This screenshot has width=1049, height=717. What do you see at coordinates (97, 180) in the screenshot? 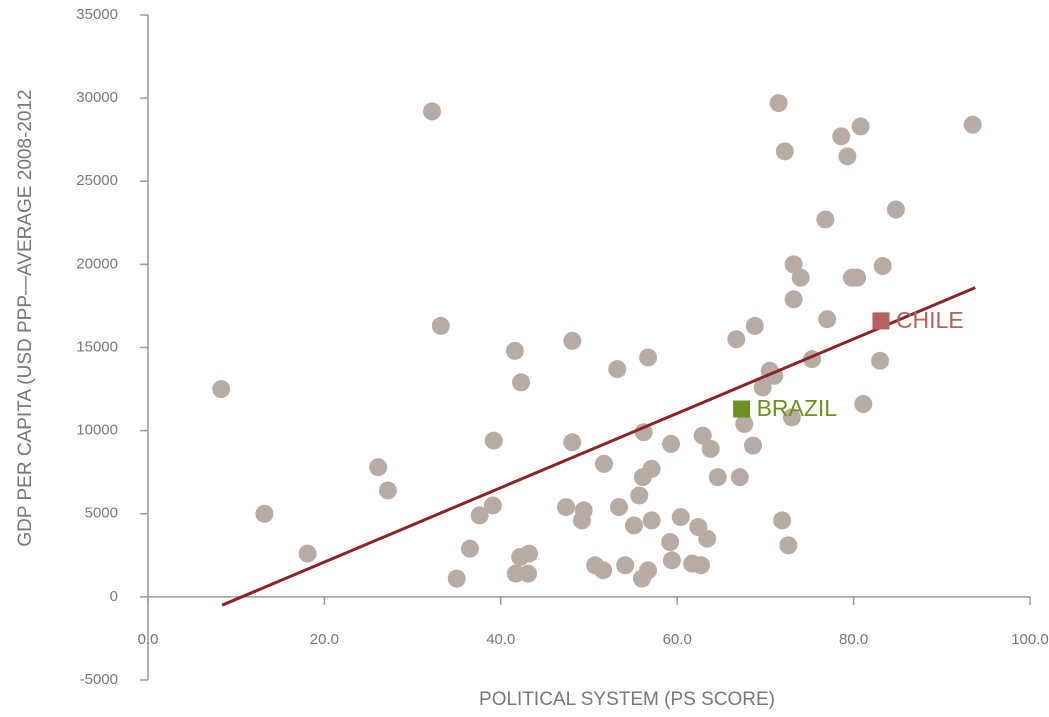
I see `y-tick-label: 25000` at bounding box center [97, 180].